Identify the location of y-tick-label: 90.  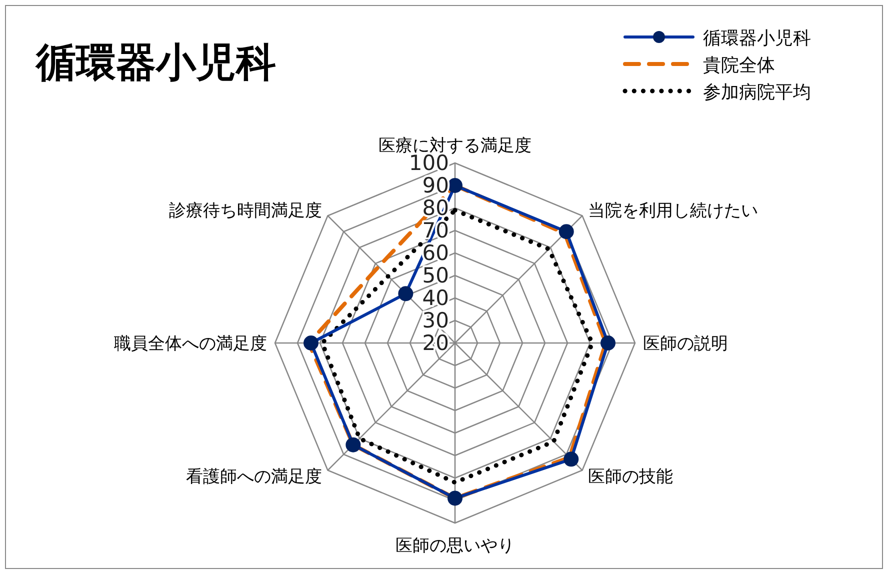
(435, 186).